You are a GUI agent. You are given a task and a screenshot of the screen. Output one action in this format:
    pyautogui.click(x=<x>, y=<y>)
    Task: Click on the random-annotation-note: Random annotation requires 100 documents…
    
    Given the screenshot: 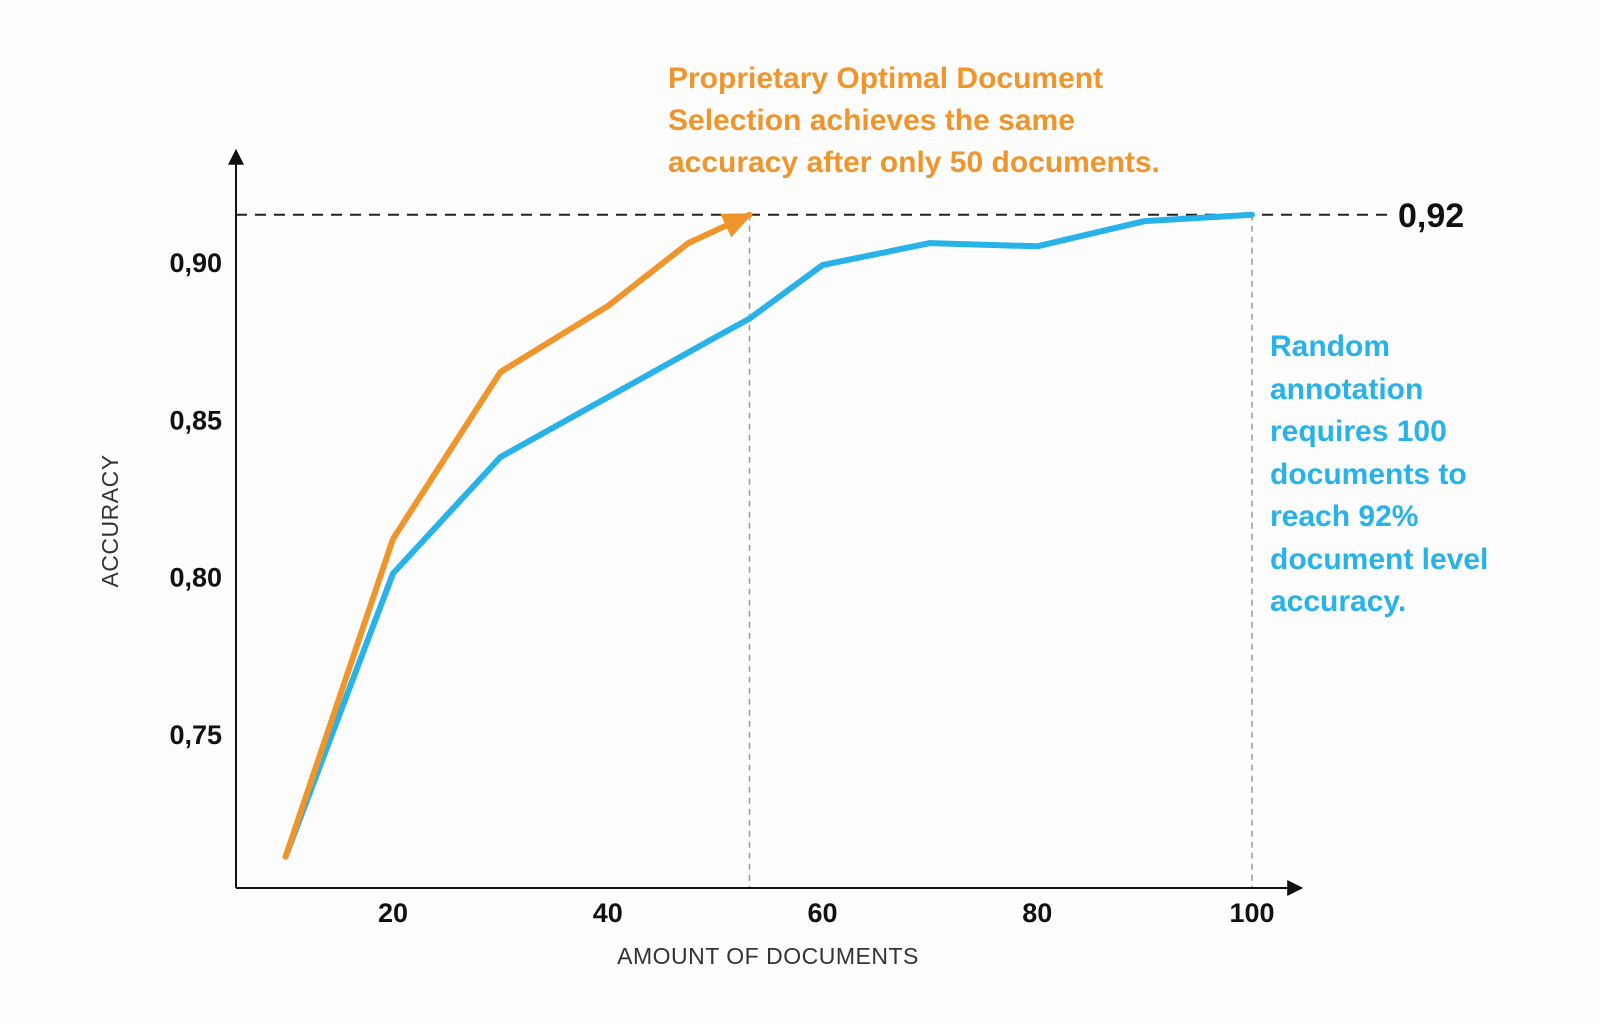 What is the action you would take?
    pyautogui.click(x=1379, y=474)
    